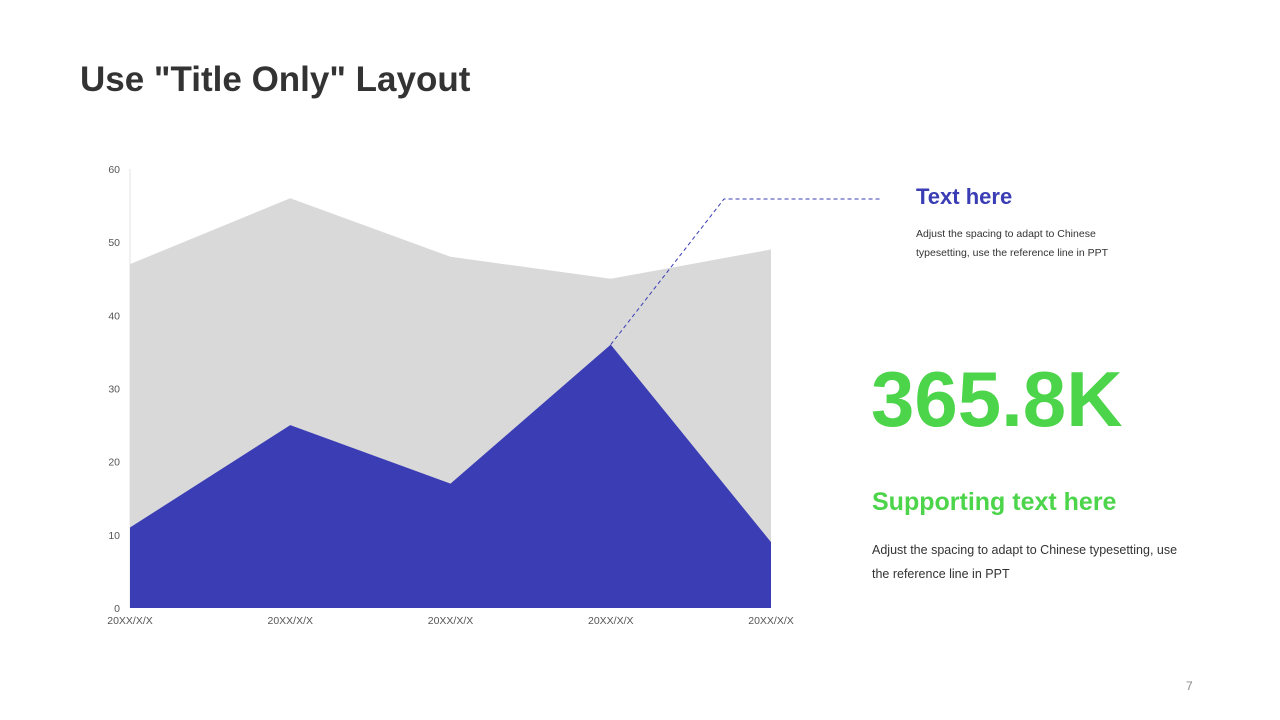 This screenshot has height=720, width=1280. Describe the element at coordinates (1189, 686) in the screenshot. I see `page-number: 7` at that location.